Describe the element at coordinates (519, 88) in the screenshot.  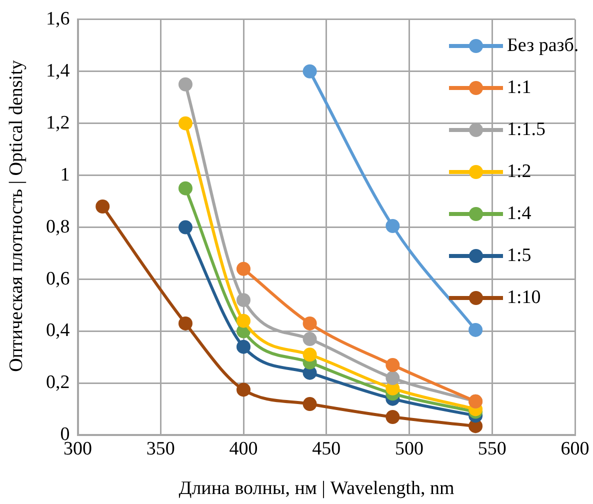
I see `legend-label: 1:1` at that location.